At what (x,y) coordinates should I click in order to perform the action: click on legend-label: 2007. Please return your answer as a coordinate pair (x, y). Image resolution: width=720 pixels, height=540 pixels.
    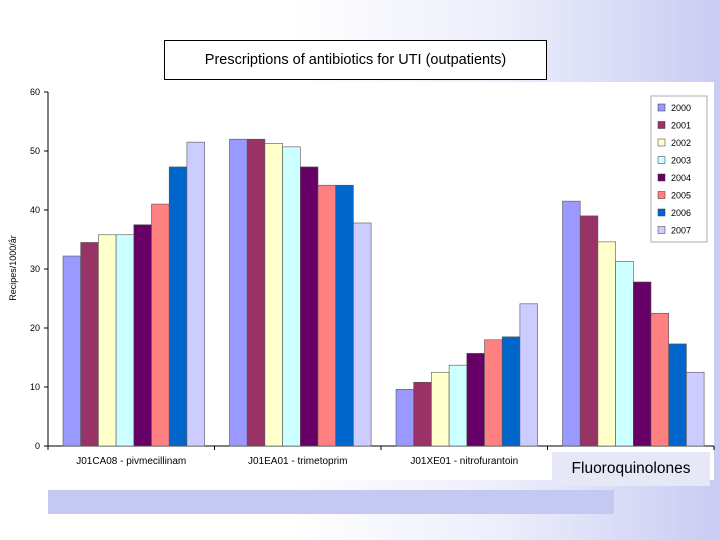
    Looking at the image, I should click on (681, 231).